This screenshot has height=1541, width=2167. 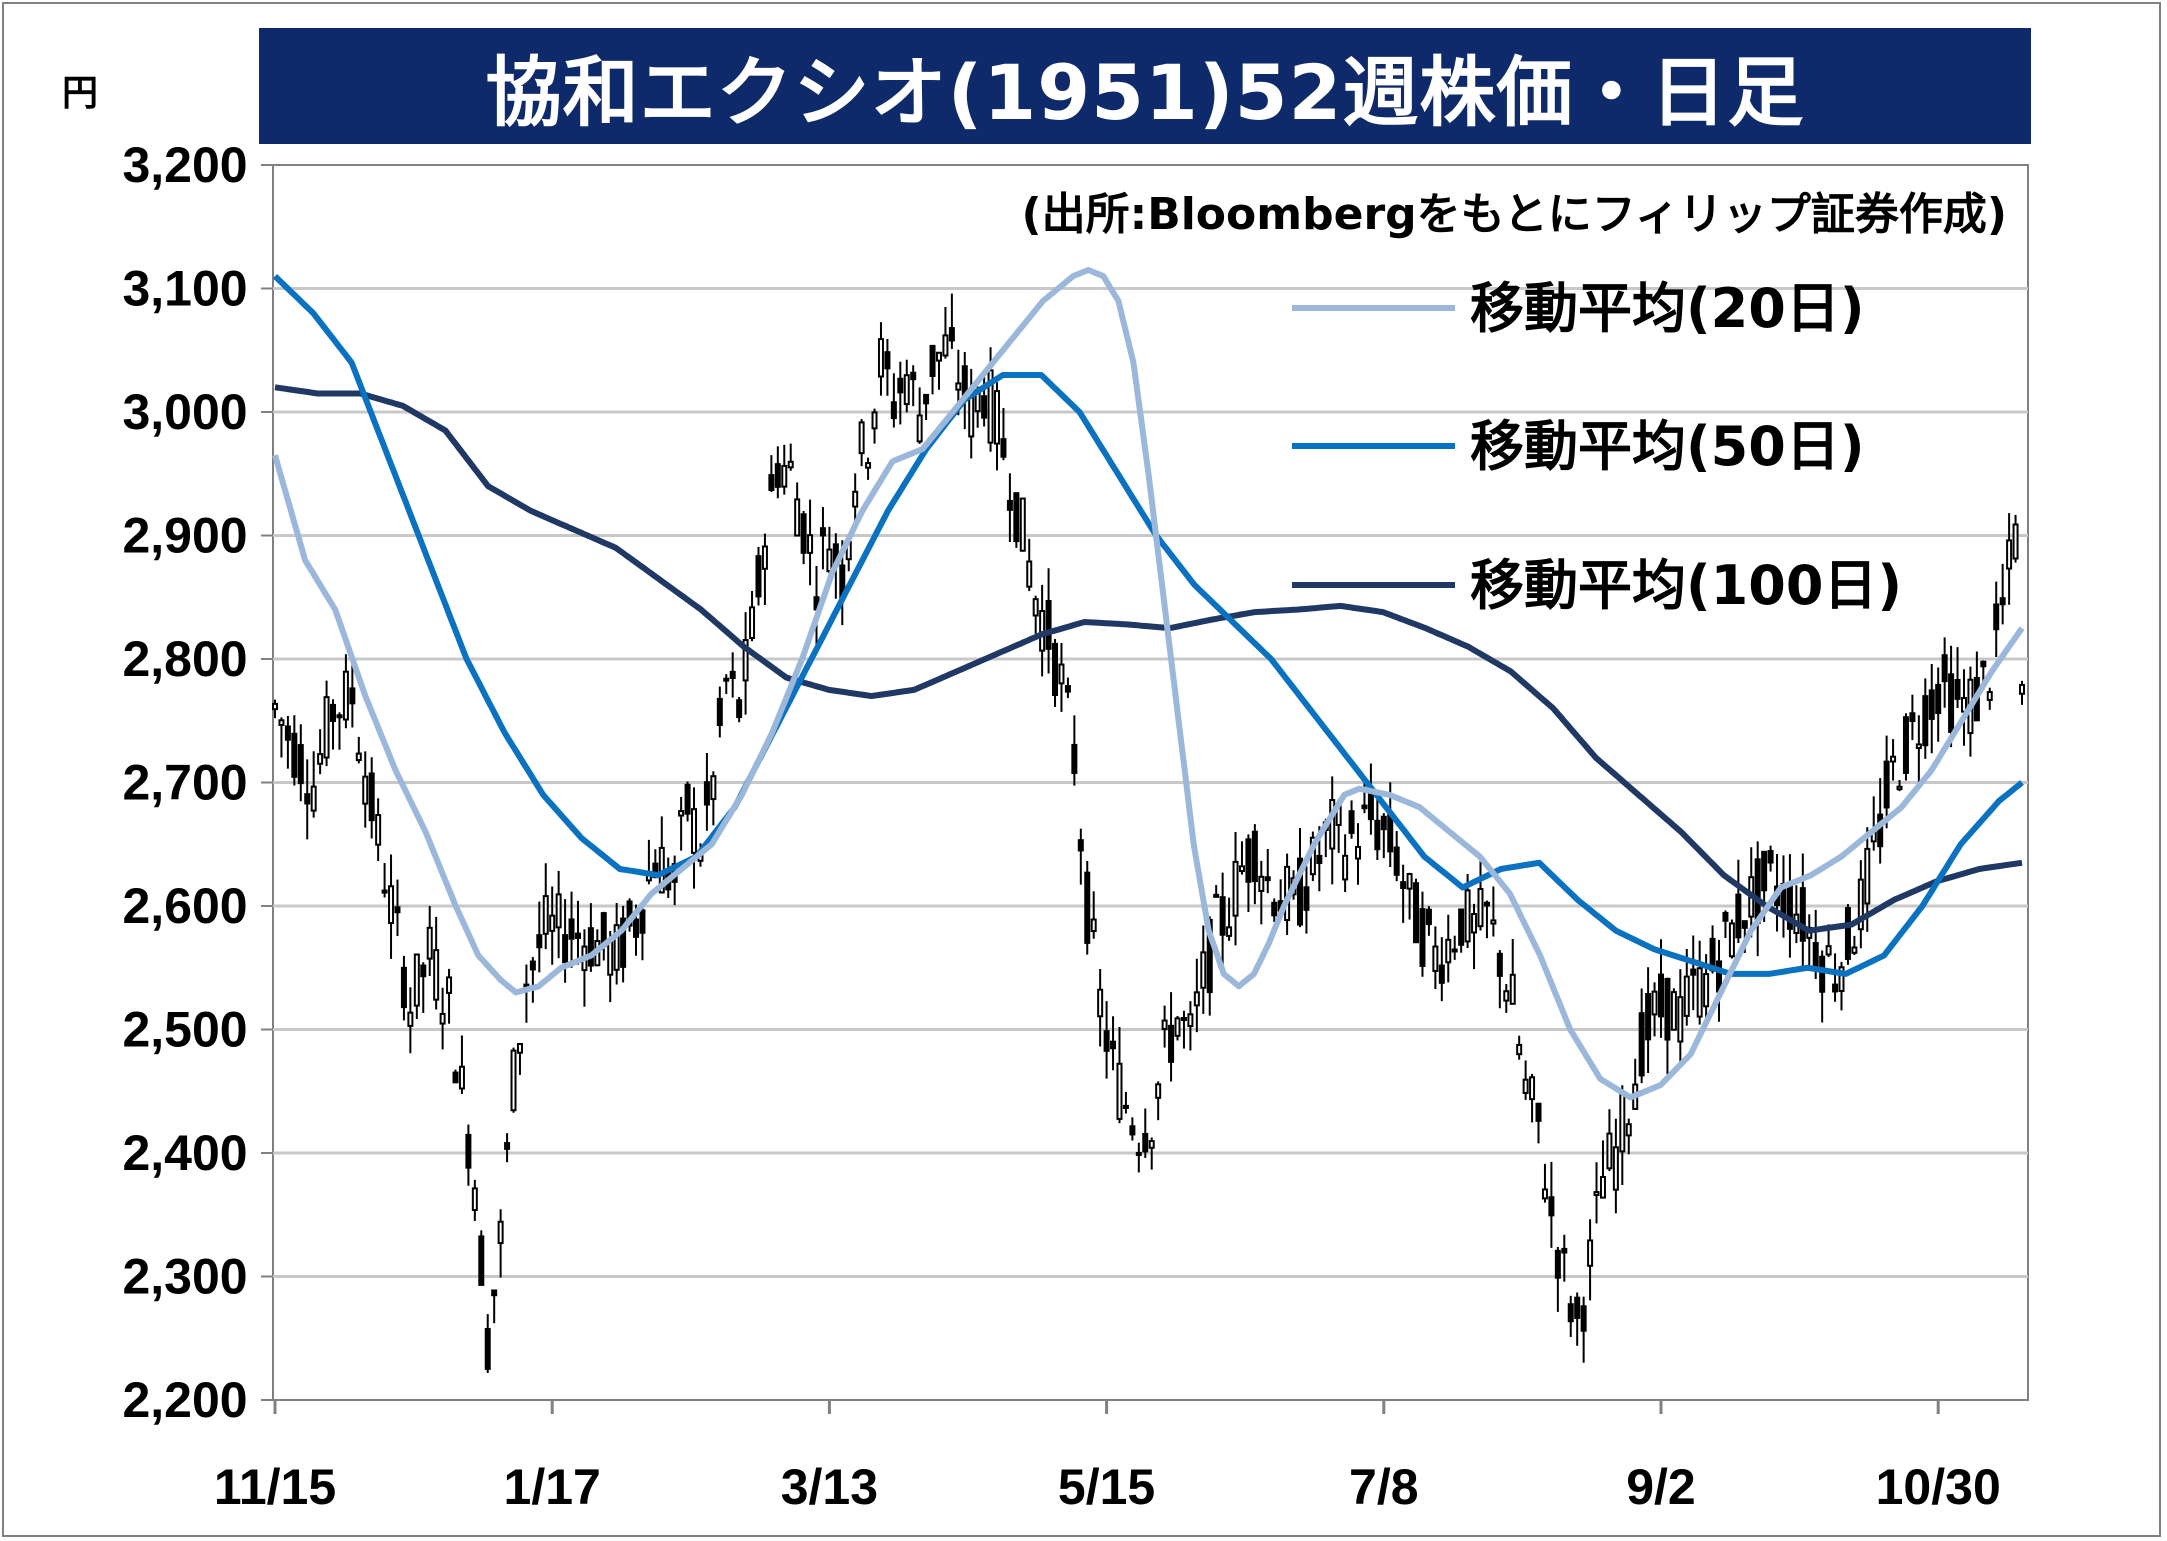 I want to click on y-tick-label: 2,900, so click(x=184, y=536).